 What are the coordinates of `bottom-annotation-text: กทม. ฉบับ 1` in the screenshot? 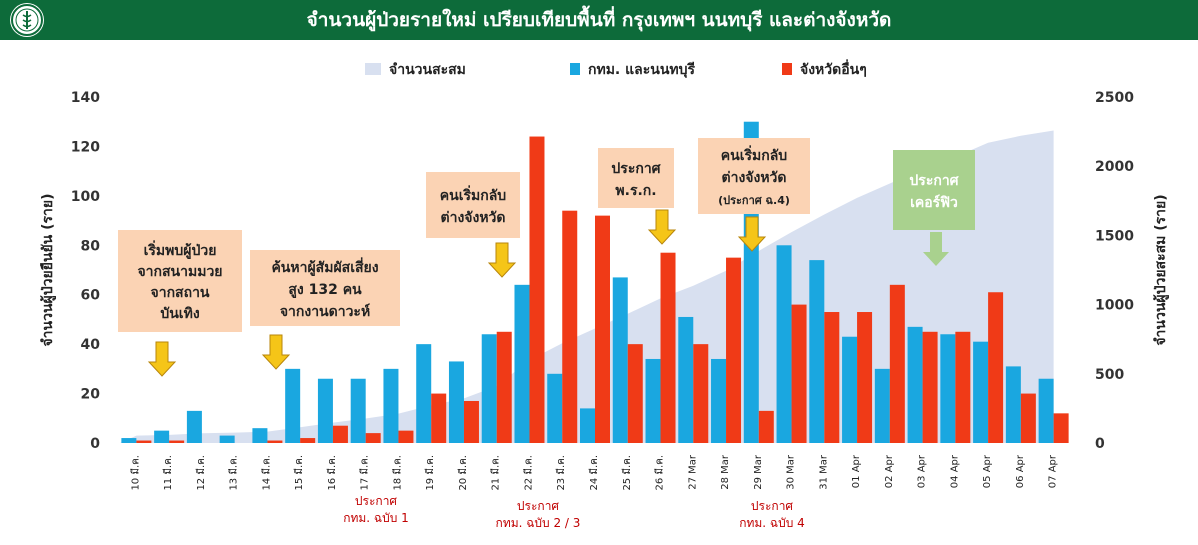 It's located at (376, 518).